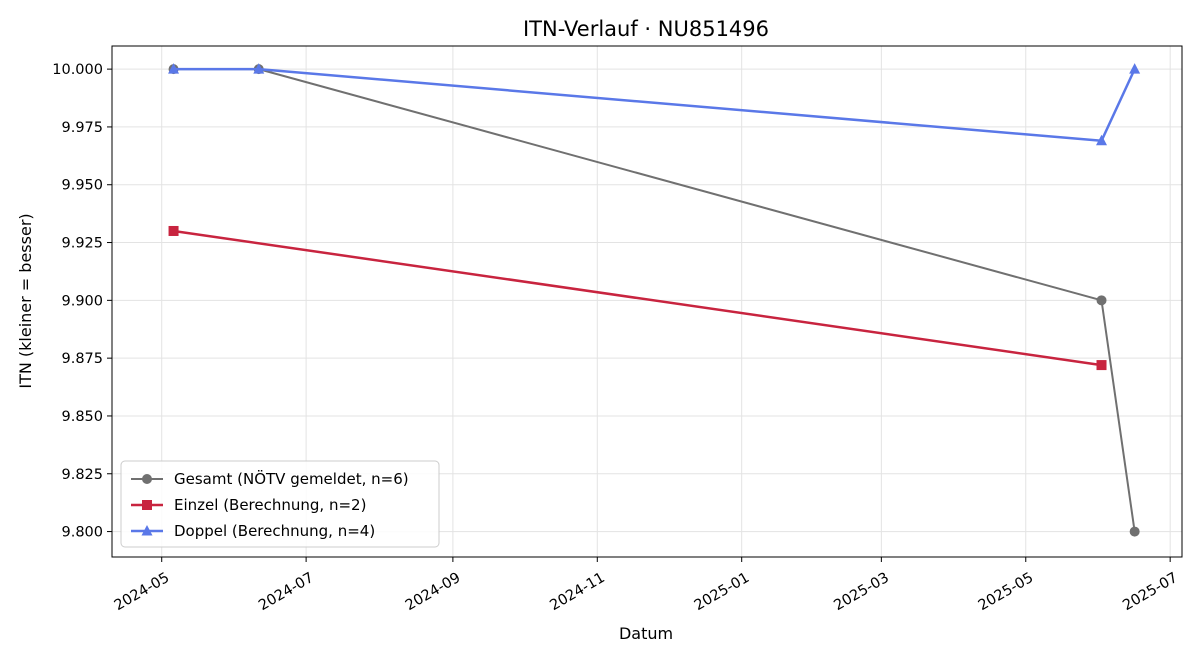 The image size is (1200, 660). Describe the element at coordinates (82, 359) in the screenshot. I see `y-tick-label: 9.875` at that location.